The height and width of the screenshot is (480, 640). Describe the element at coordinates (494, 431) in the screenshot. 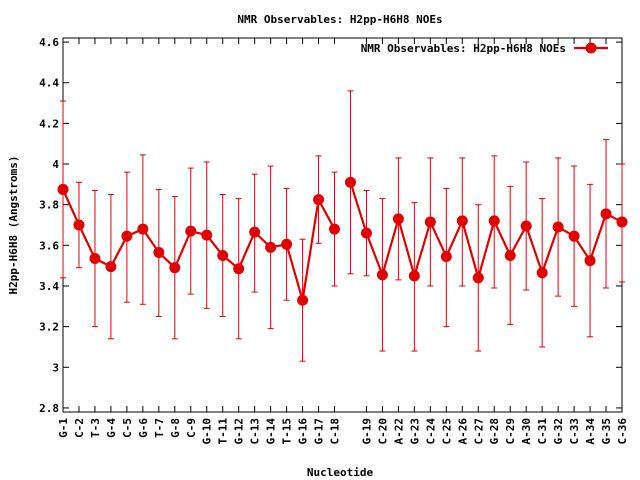

I see `x-tick-label: G-28` at that location.